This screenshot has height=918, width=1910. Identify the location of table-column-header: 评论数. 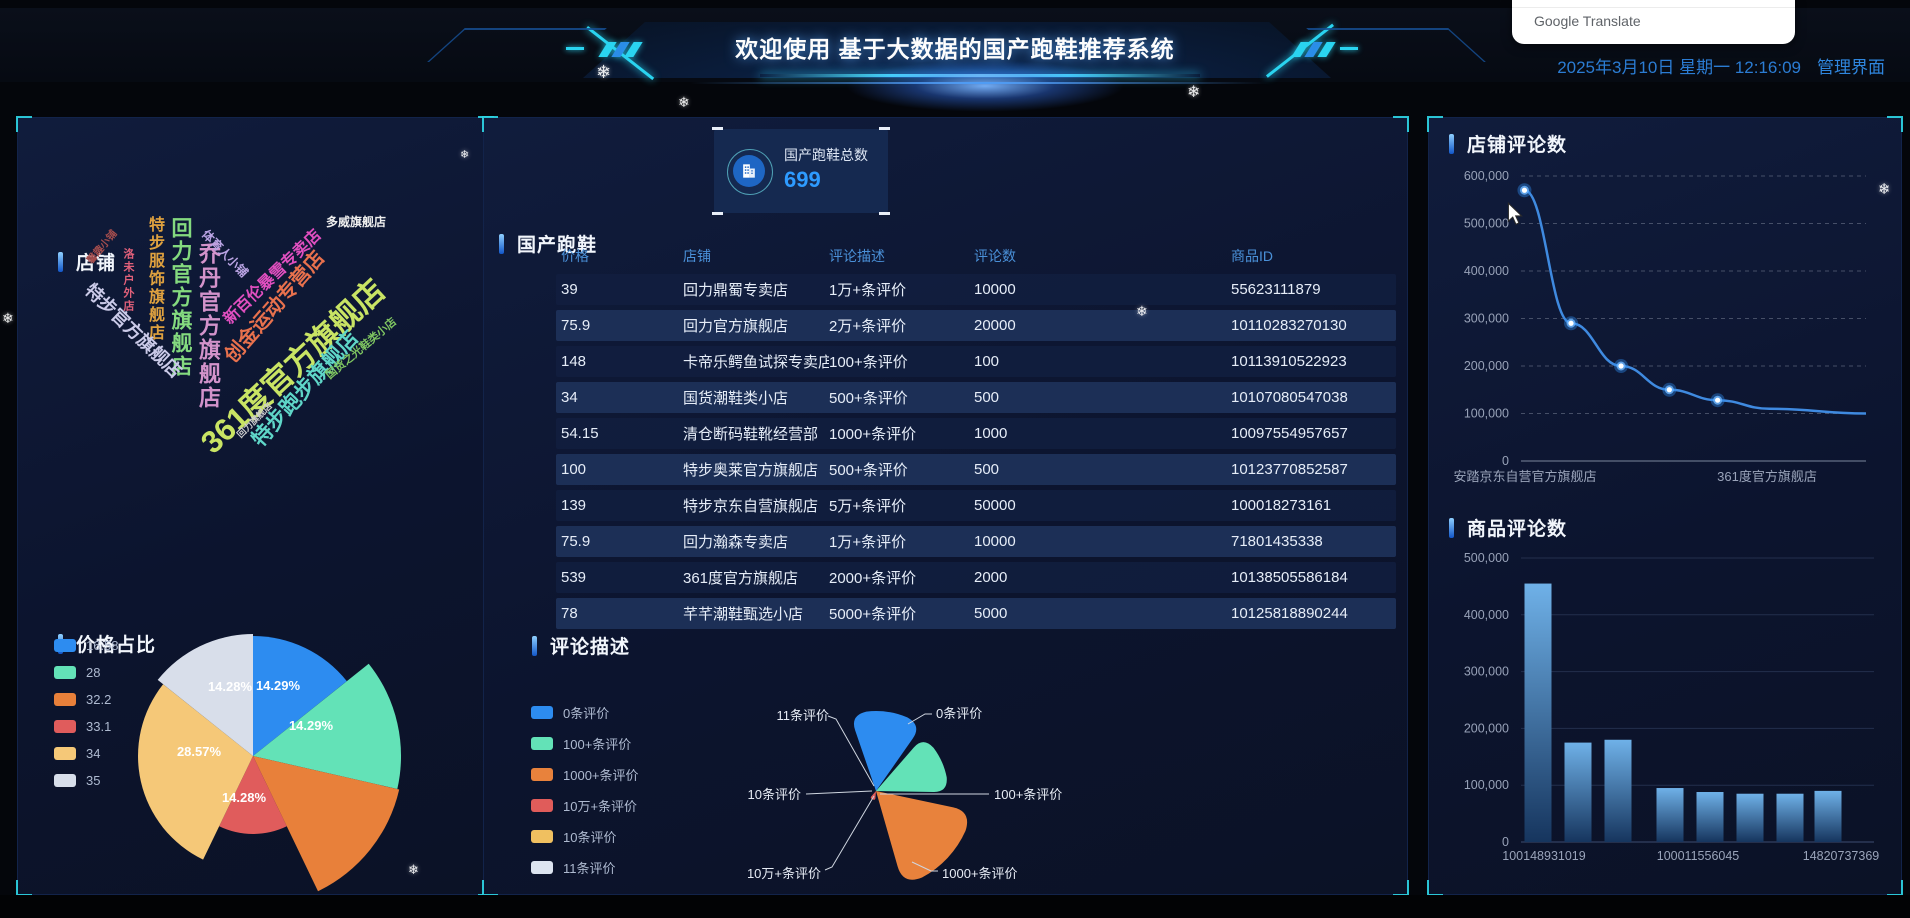
(995, 256).